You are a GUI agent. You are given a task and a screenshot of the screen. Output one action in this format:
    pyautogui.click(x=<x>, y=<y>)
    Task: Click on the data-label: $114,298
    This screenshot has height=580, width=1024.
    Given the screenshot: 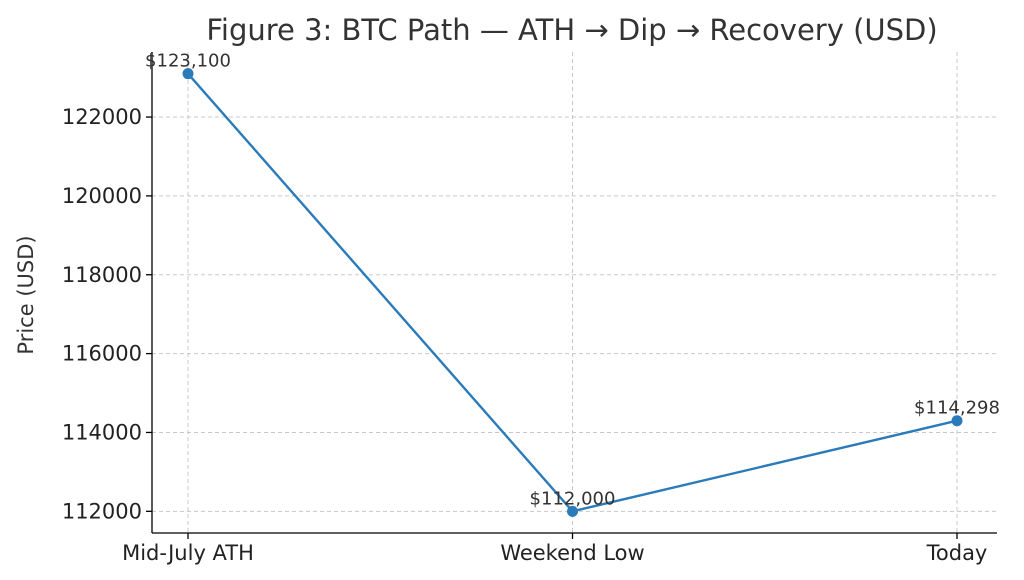 What is the action you would take?
    pyautogui.click(x=957, y=408)
    